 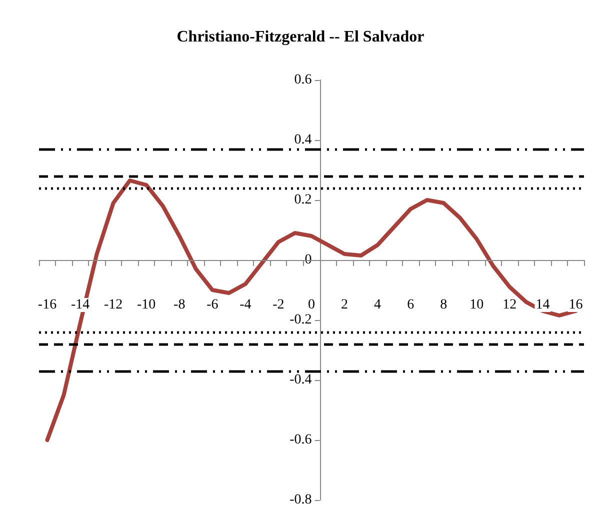 What do you see at coordinates (180, 305) in the screenshot?
I see `x-tick-label: -8` at bounding box center [180, 305].